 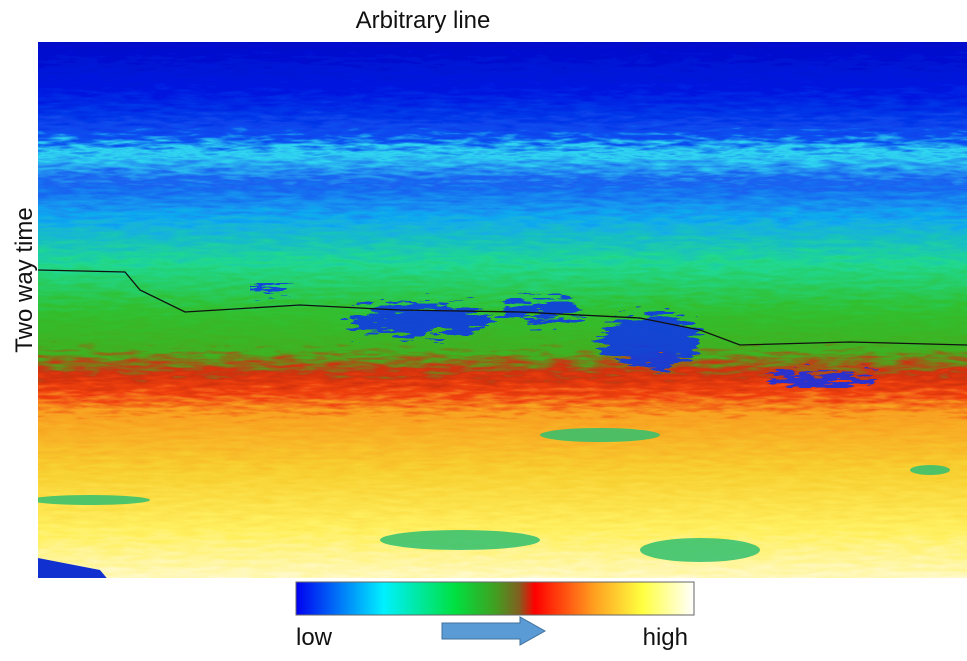 What do you see at coordinates (665, 637) in the screenshot?
I see `colorbar-high-label: high` at bounding box center [665, 637].